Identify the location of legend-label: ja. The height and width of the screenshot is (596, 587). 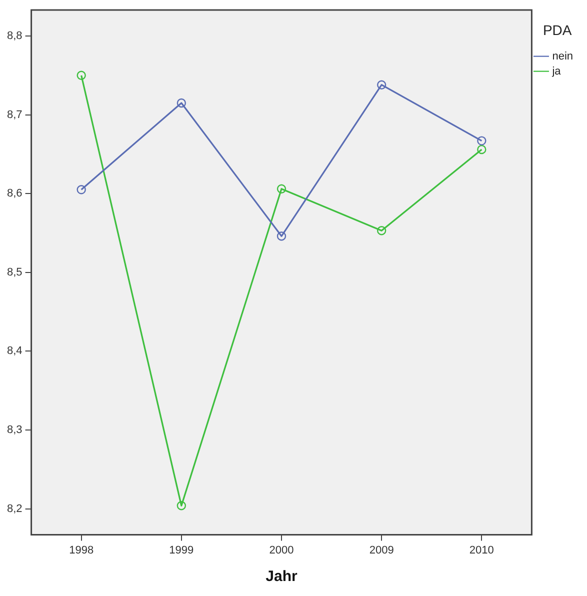
(556, 71).